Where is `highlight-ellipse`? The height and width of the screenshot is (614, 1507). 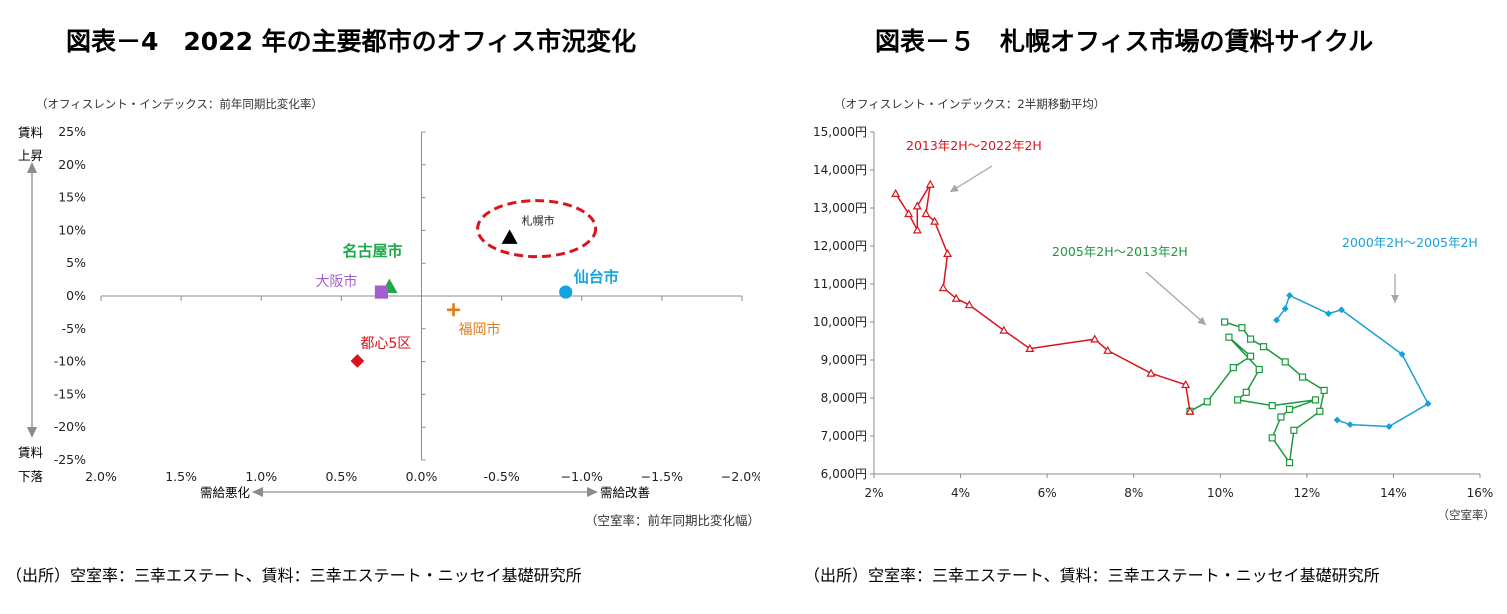 highlight-ellipse is located at coordinates (537, 229).